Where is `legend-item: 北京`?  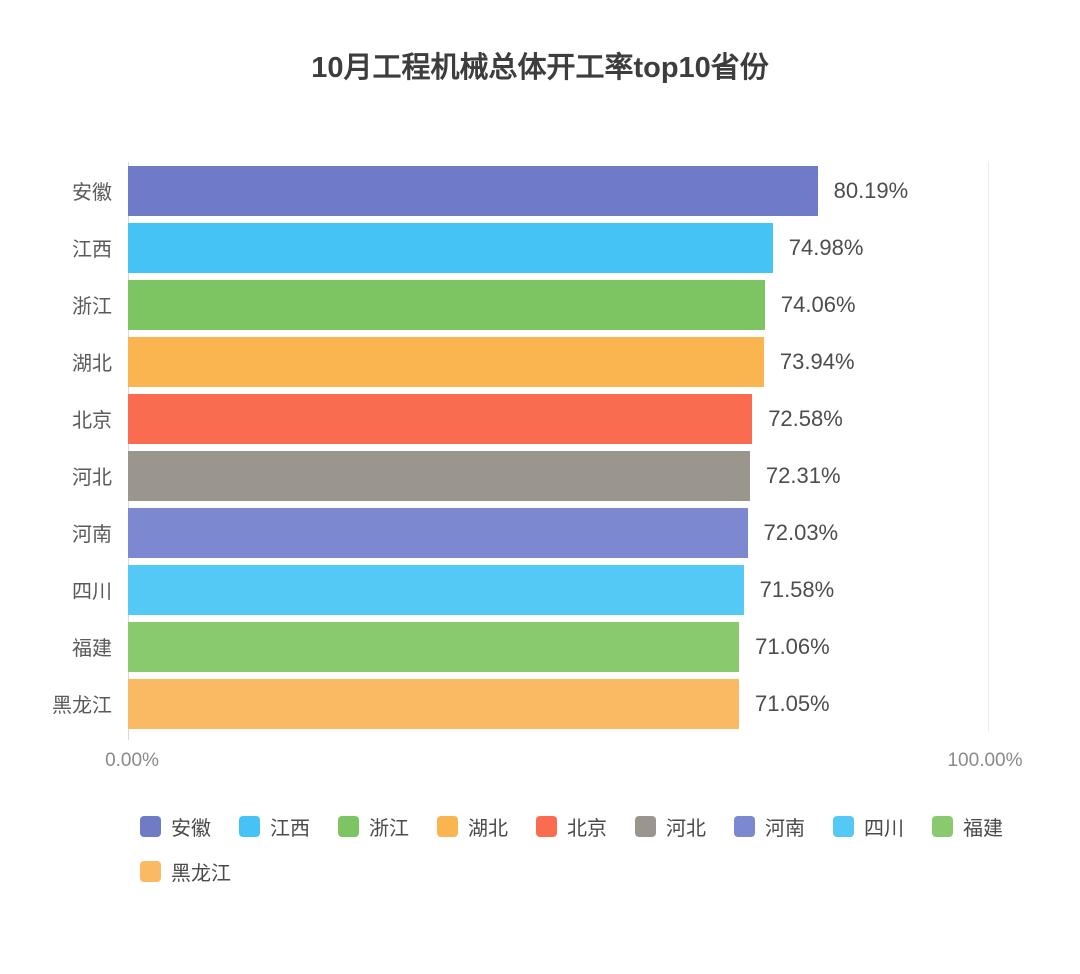
legend-item: 北京 is located at coordinates (571, 826).